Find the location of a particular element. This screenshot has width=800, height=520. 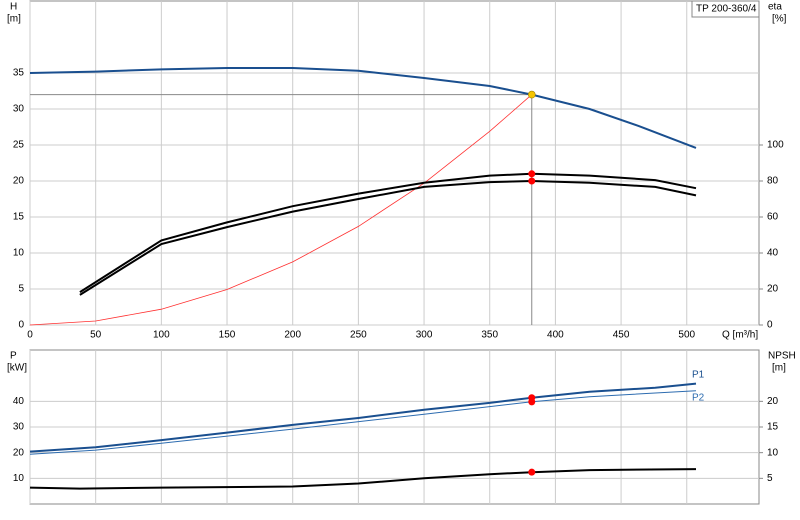

y-tick-label: 0 is located at coordinates (21, 325).